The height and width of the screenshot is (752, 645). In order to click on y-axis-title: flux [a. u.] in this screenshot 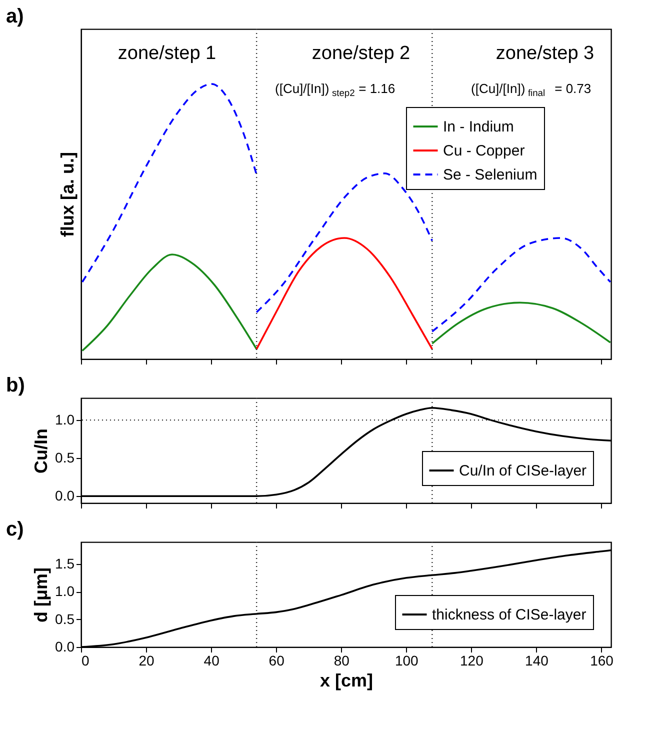, I will do `click(68, 194)`.